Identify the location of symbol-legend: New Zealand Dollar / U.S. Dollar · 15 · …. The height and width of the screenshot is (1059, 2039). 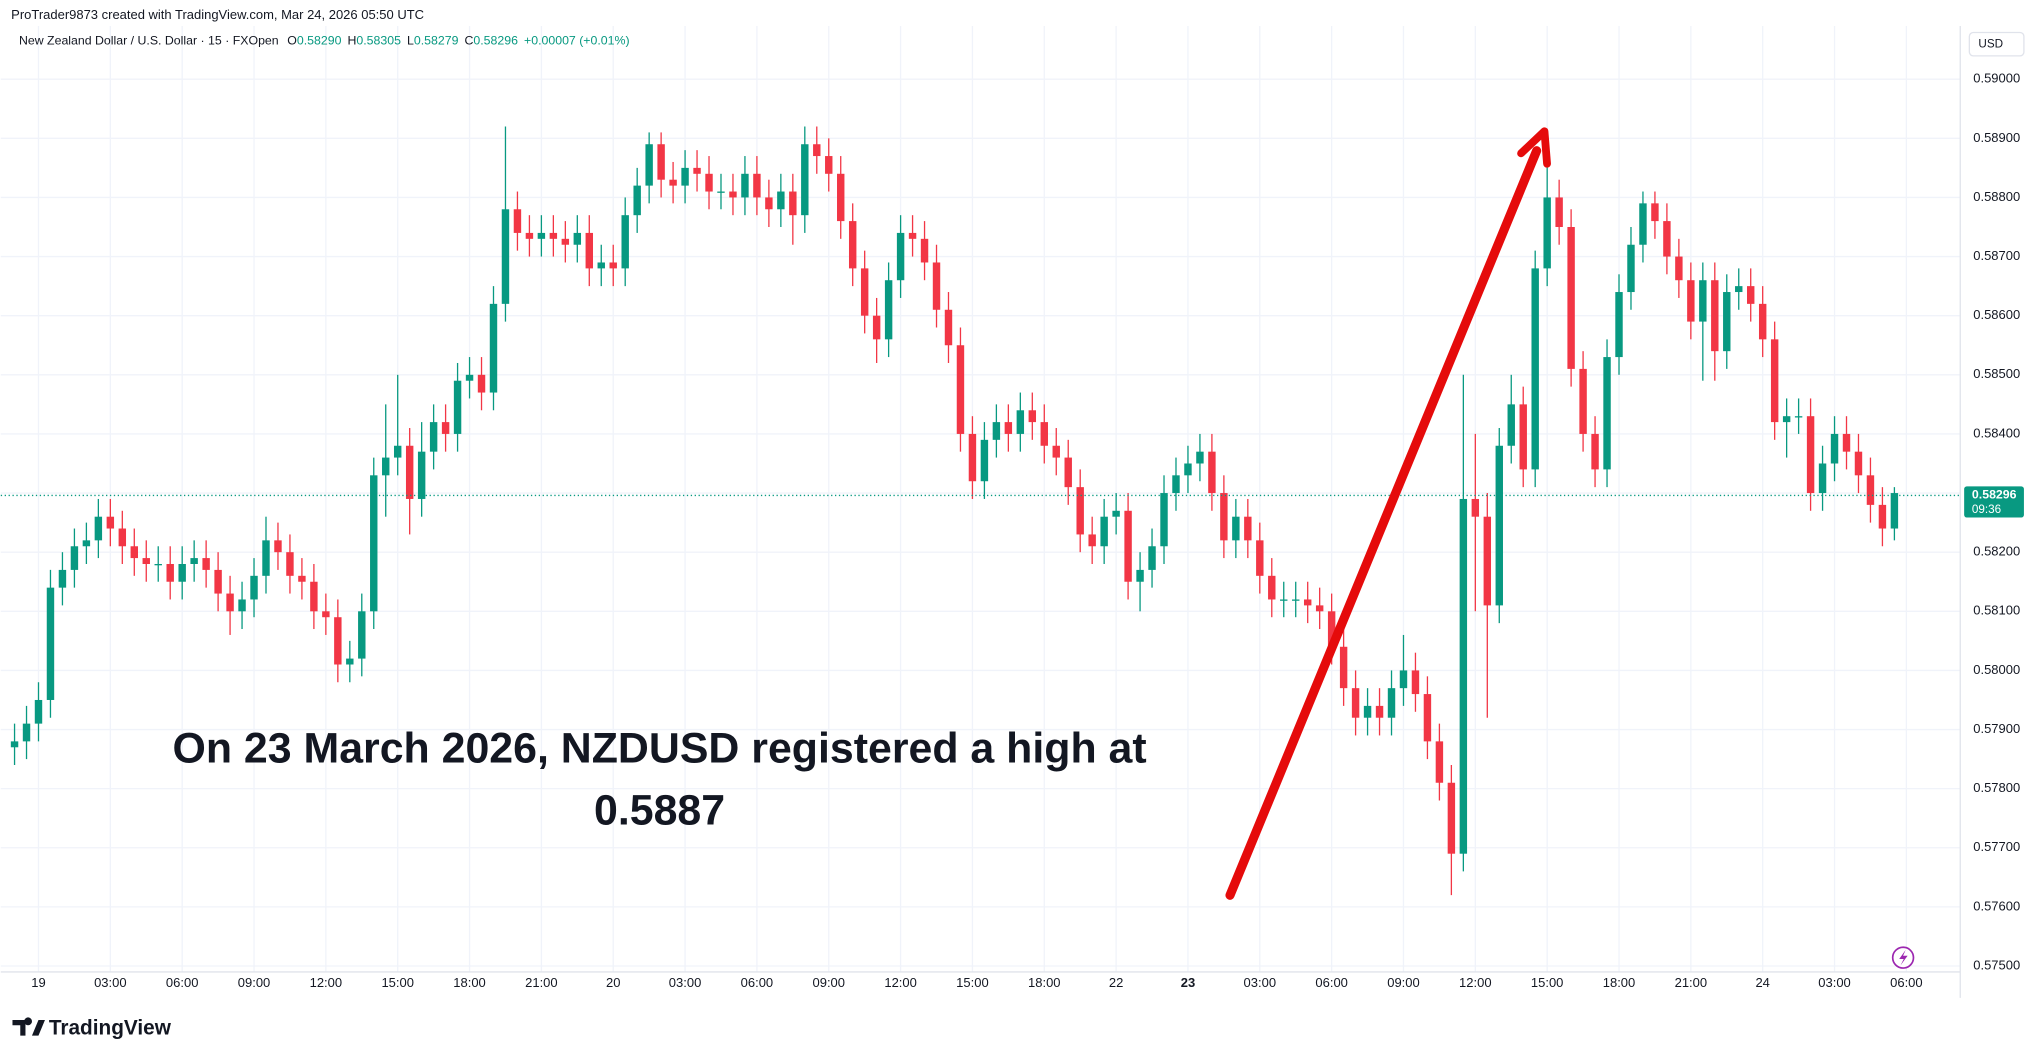
(324, 41).